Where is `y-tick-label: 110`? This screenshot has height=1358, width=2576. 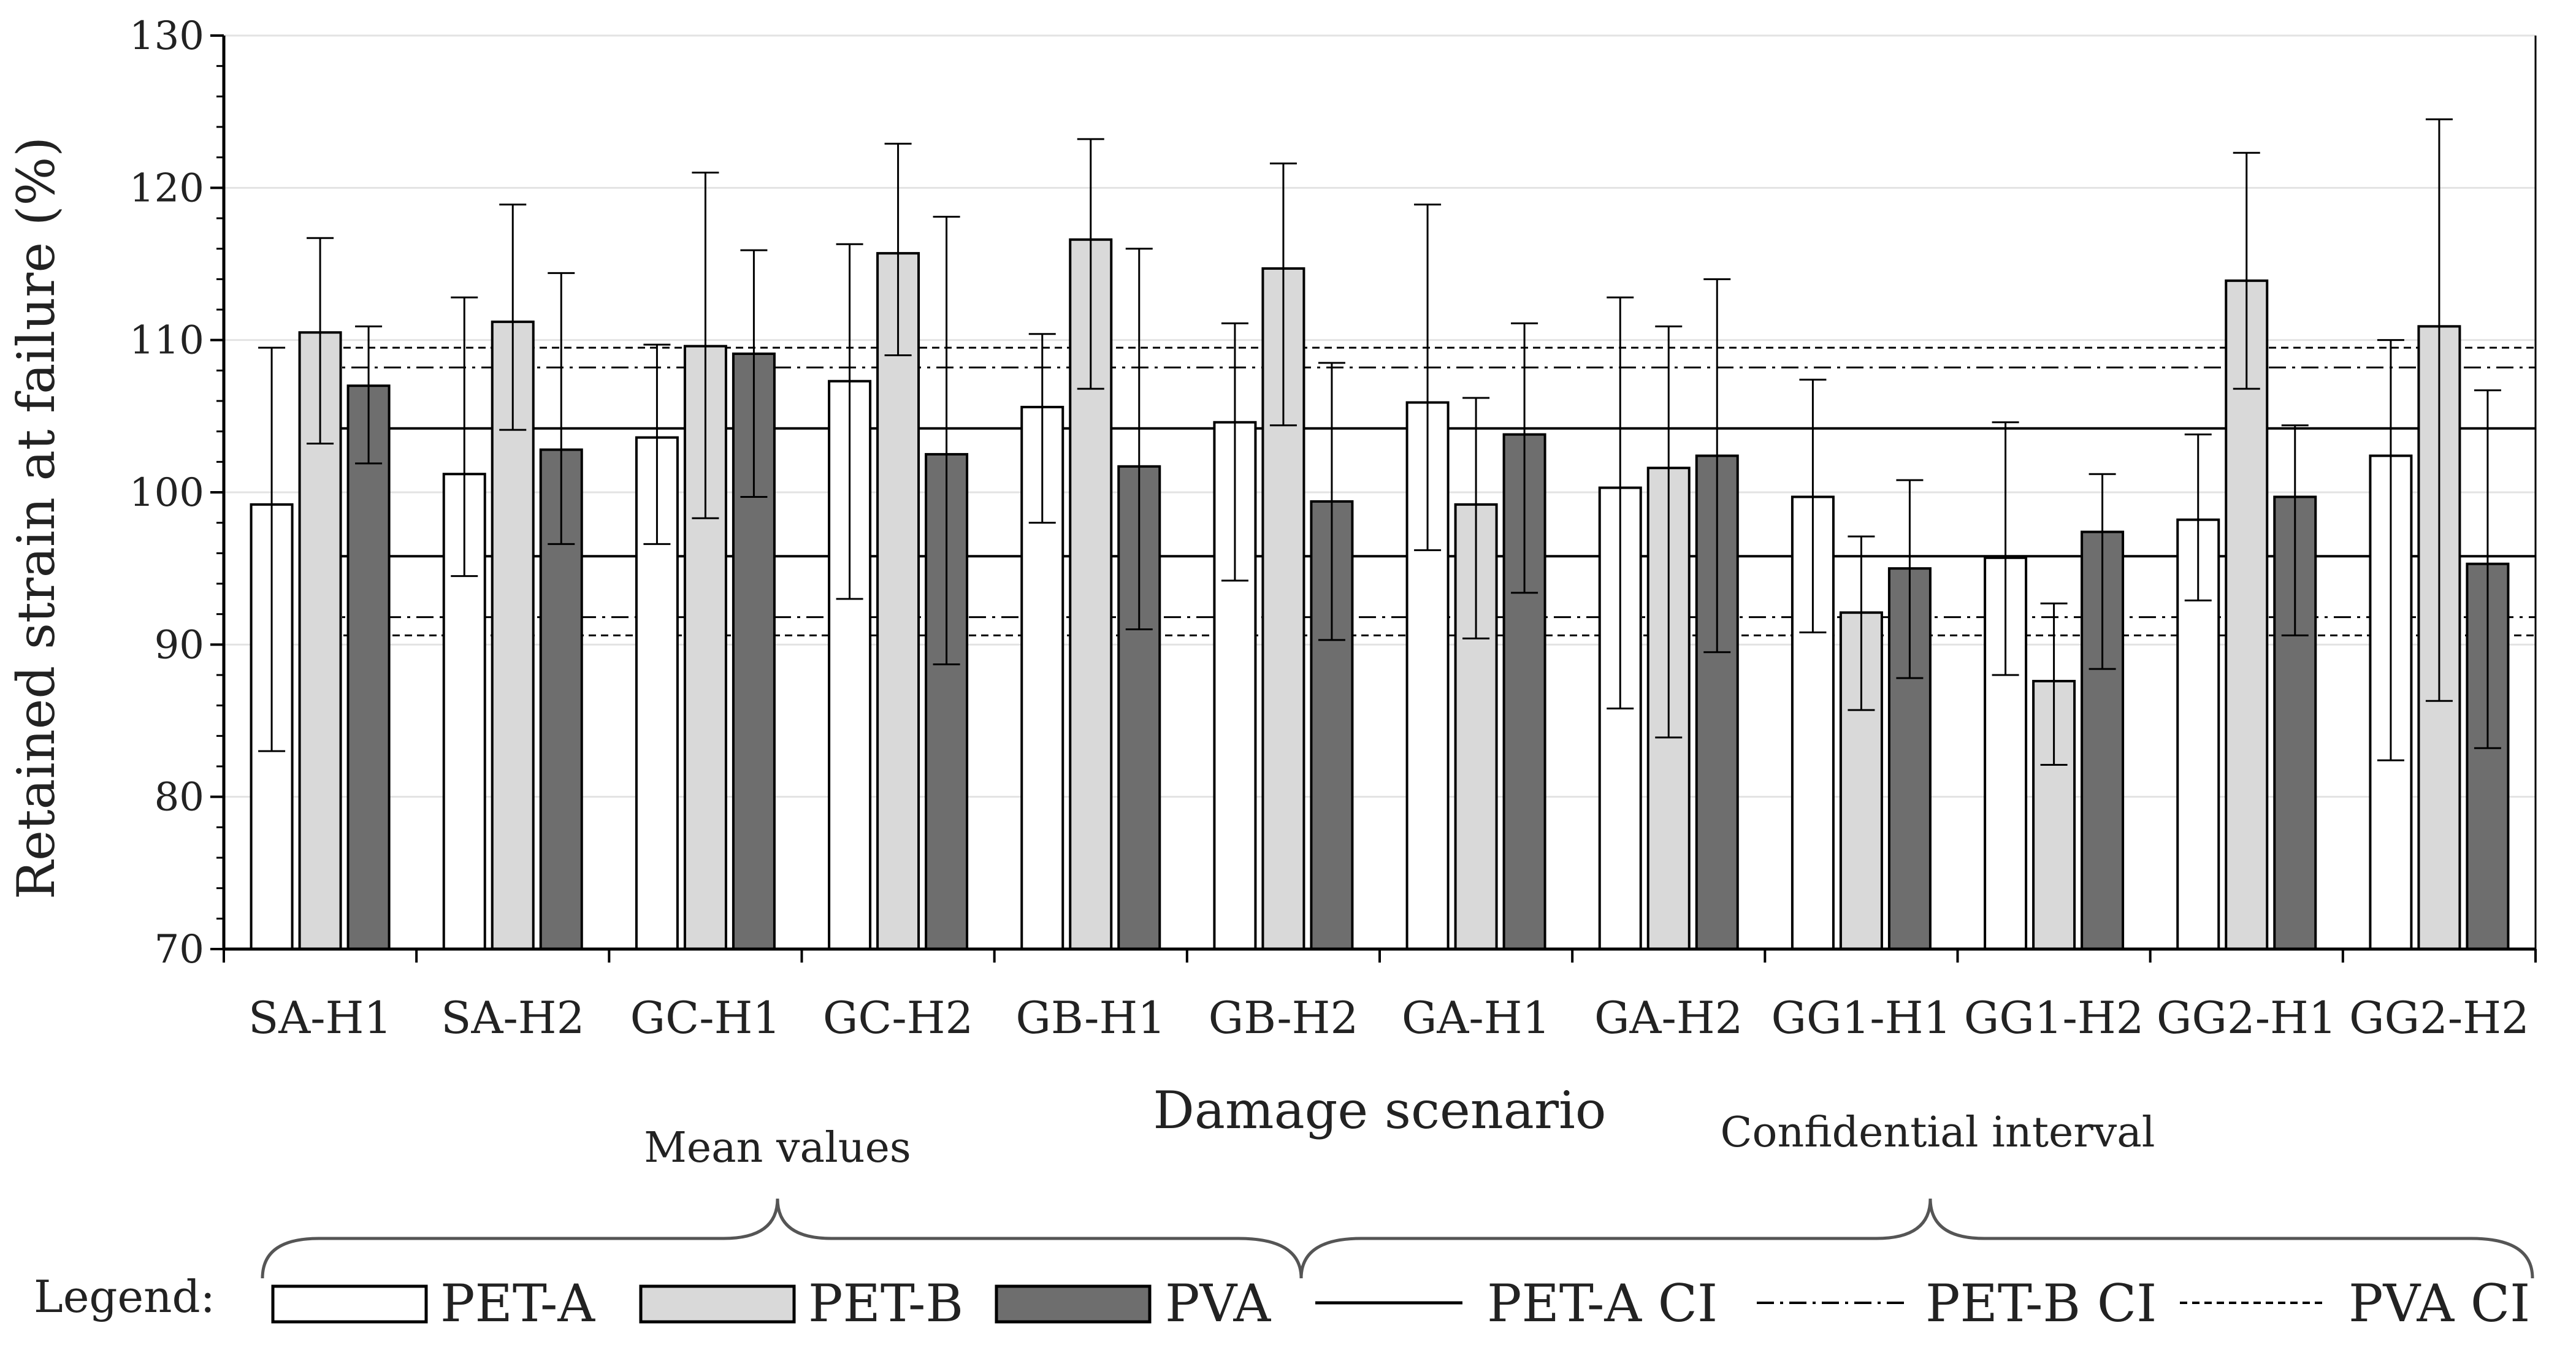
y-tick-label: 110 is located at coordinates (166, 341).